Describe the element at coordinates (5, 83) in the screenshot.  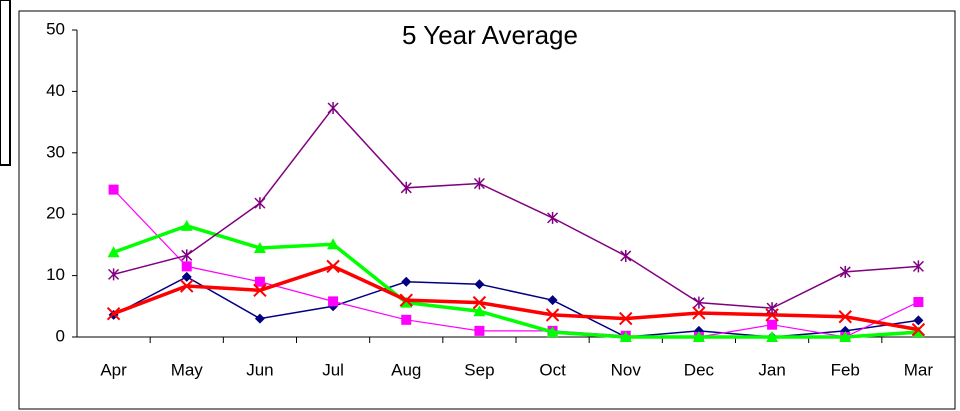
I see `side-box` at that location.